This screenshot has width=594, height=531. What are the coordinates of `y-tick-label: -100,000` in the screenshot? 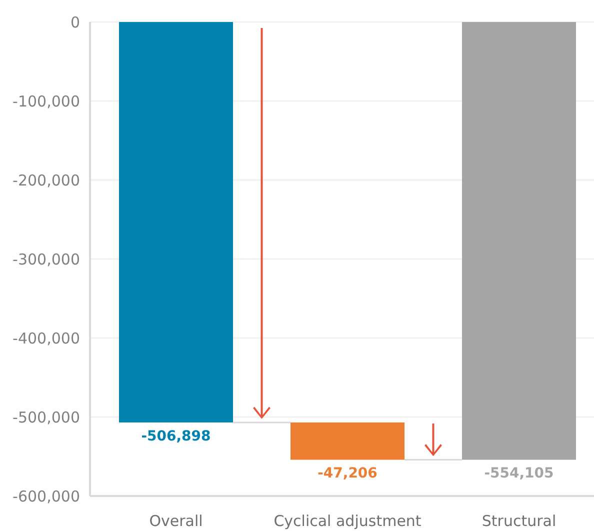 It's located at (46, 101).